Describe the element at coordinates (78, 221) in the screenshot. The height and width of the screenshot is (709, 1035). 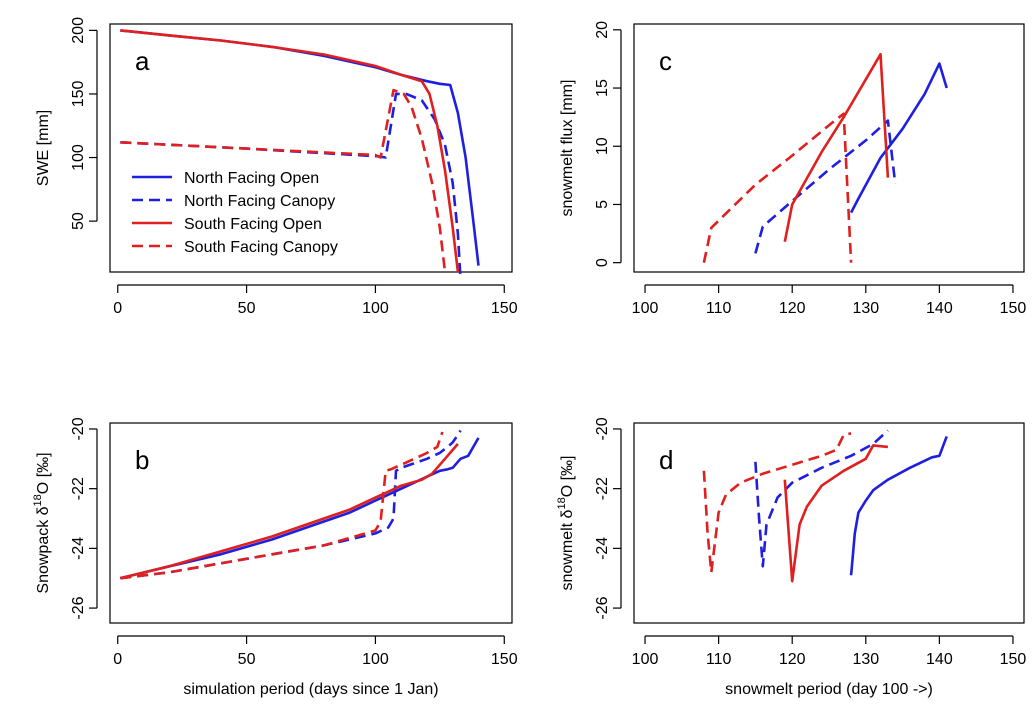
I see `y-tick-label: 50` at that location.